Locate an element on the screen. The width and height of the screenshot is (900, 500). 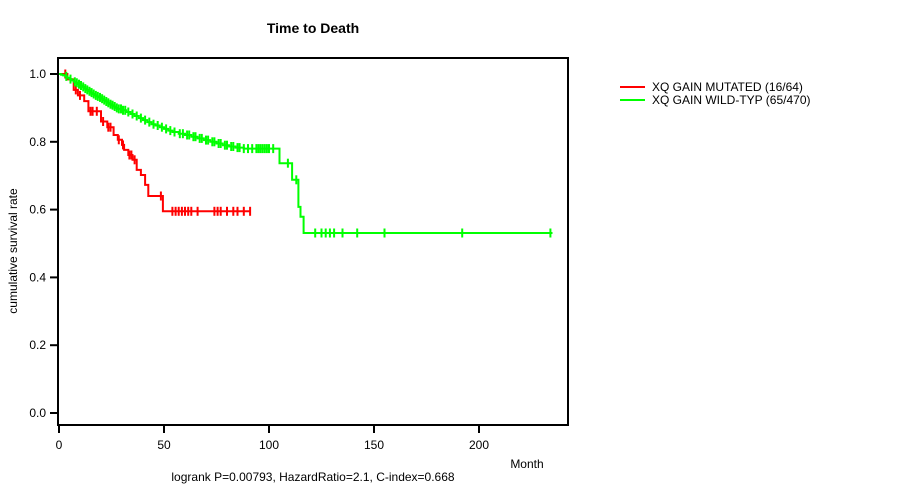
x-tick-label: 200 is located at coordinates (479, 445).